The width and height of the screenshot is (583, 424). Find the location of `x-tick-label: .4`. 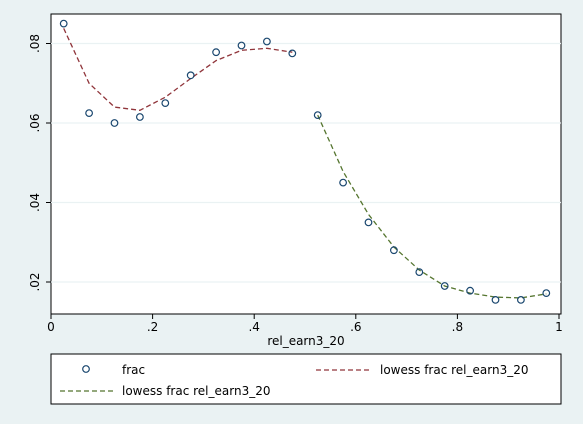

x-tick-label: .4 is located at coordinates (253, 327).